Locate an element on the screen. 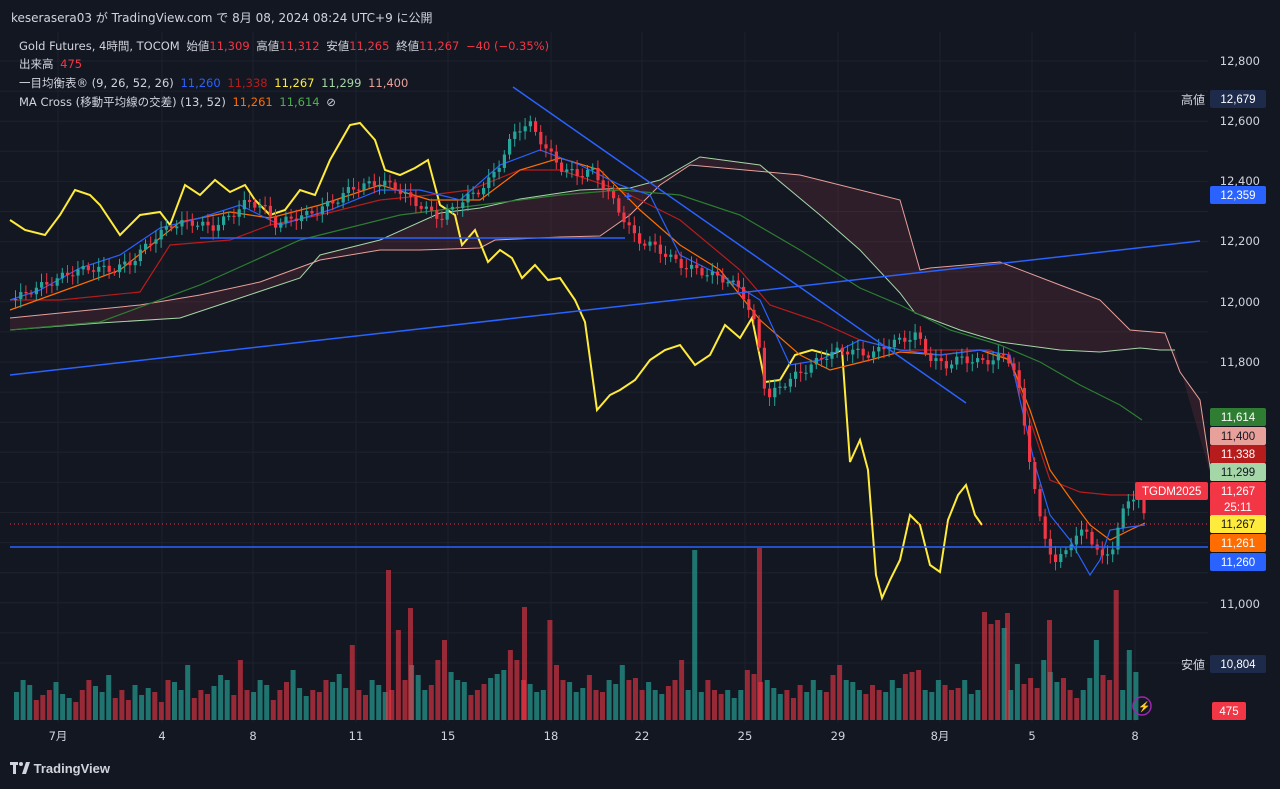  legend-ichimoku-chikou: 11,267 is located at coordinates (294, 83).